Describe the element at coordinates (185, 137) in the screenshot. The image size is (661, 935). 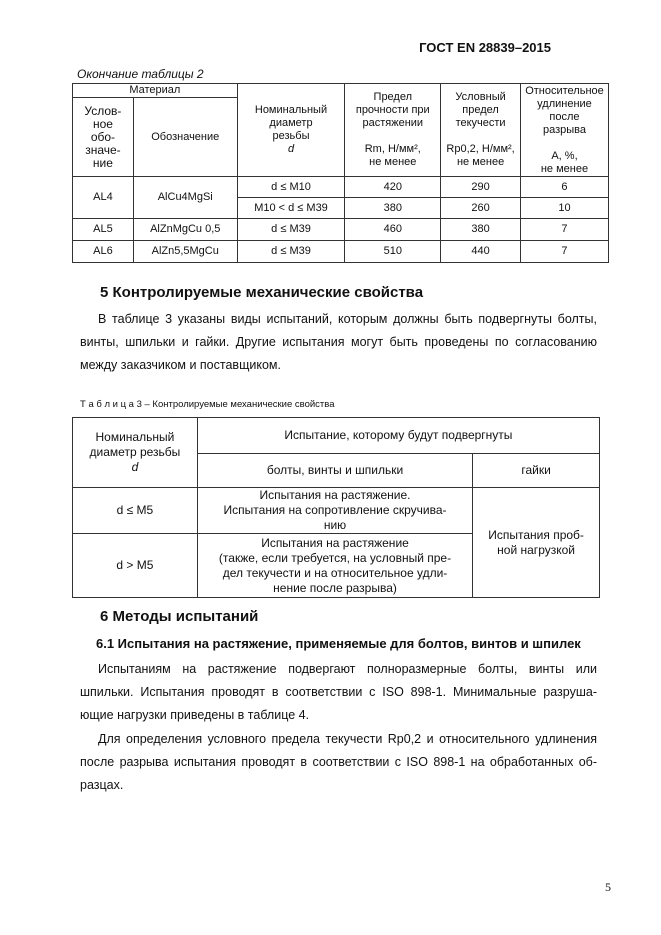
I see `designation-header: Обозначение` at that location.